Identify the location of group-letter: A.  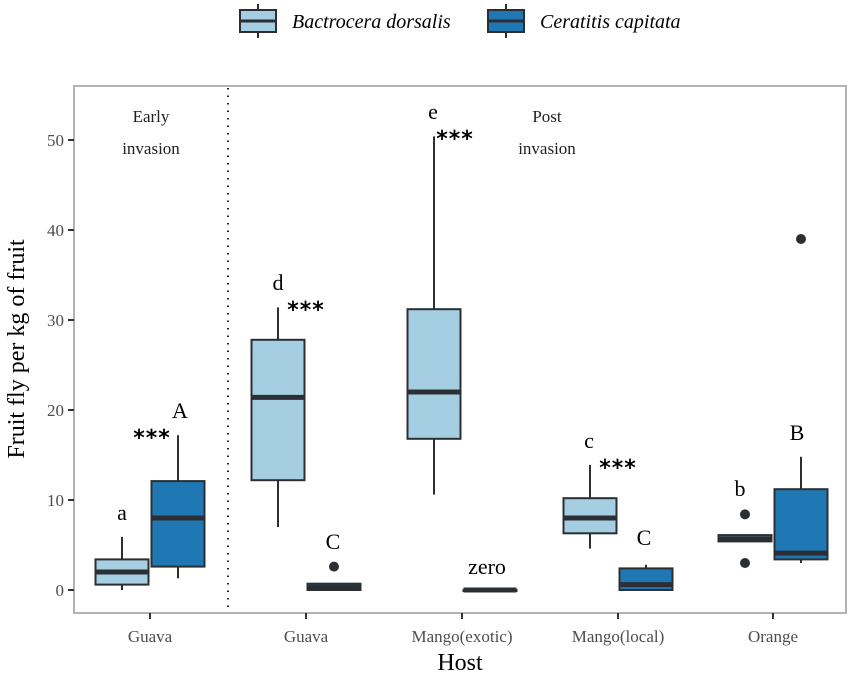
(180, 410).